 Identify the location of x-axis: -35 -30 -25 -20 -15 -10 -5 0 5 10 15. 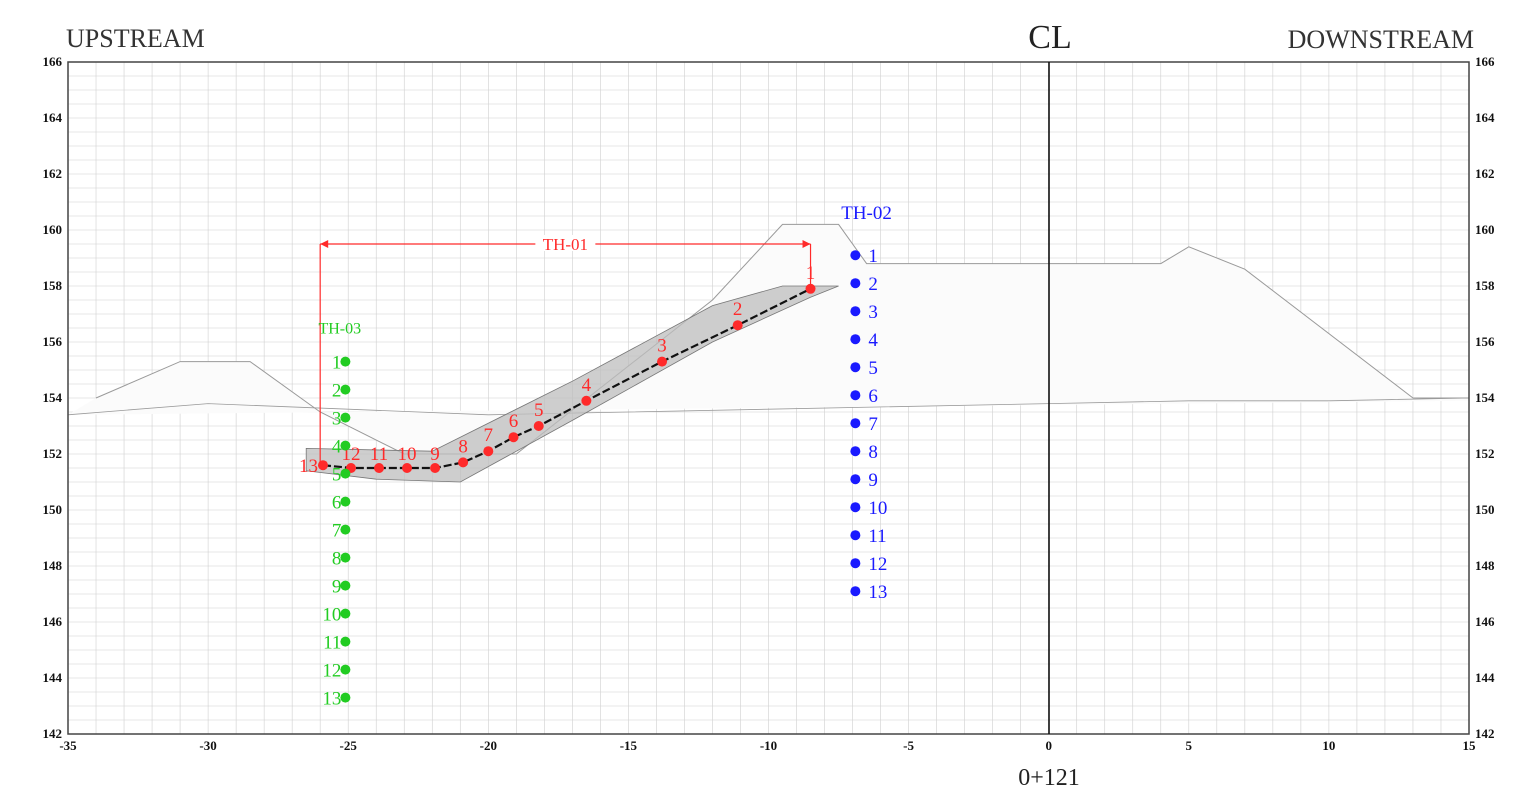
(767, 745).